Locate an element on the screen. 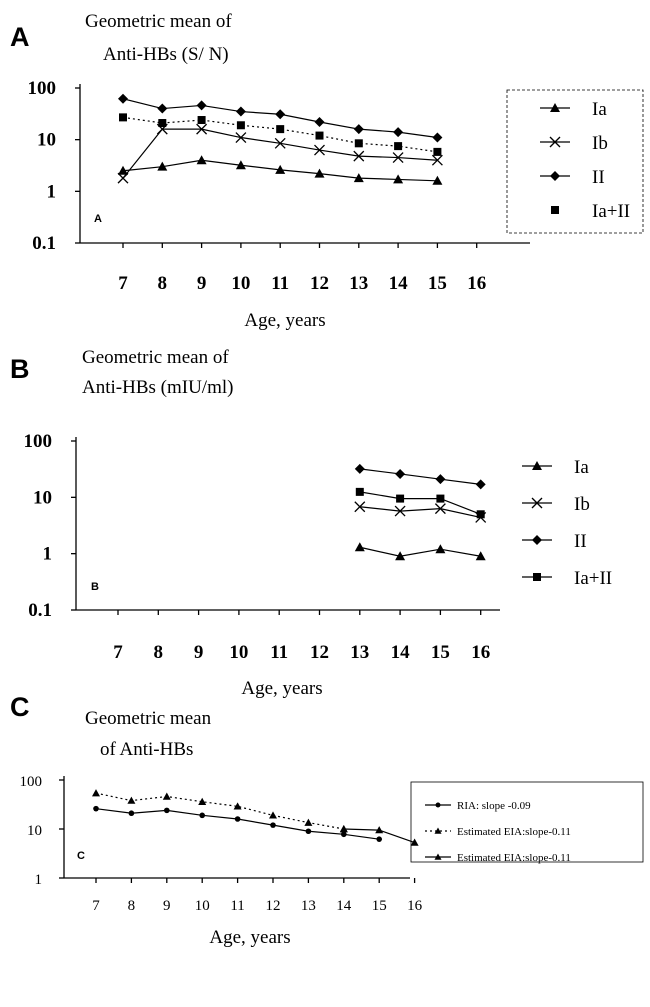 This screenshot has height=1007, width=650. legend-label: Ib is located at coordinates (582, 504).